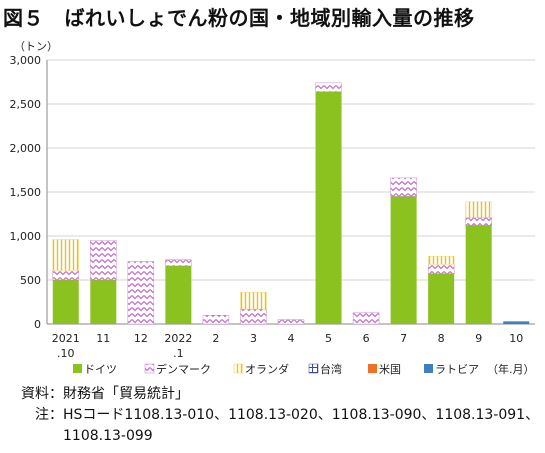  Describe the element at coordinates (30, 280) in the screenshot. I see `y-tick-label: 500` at that location.